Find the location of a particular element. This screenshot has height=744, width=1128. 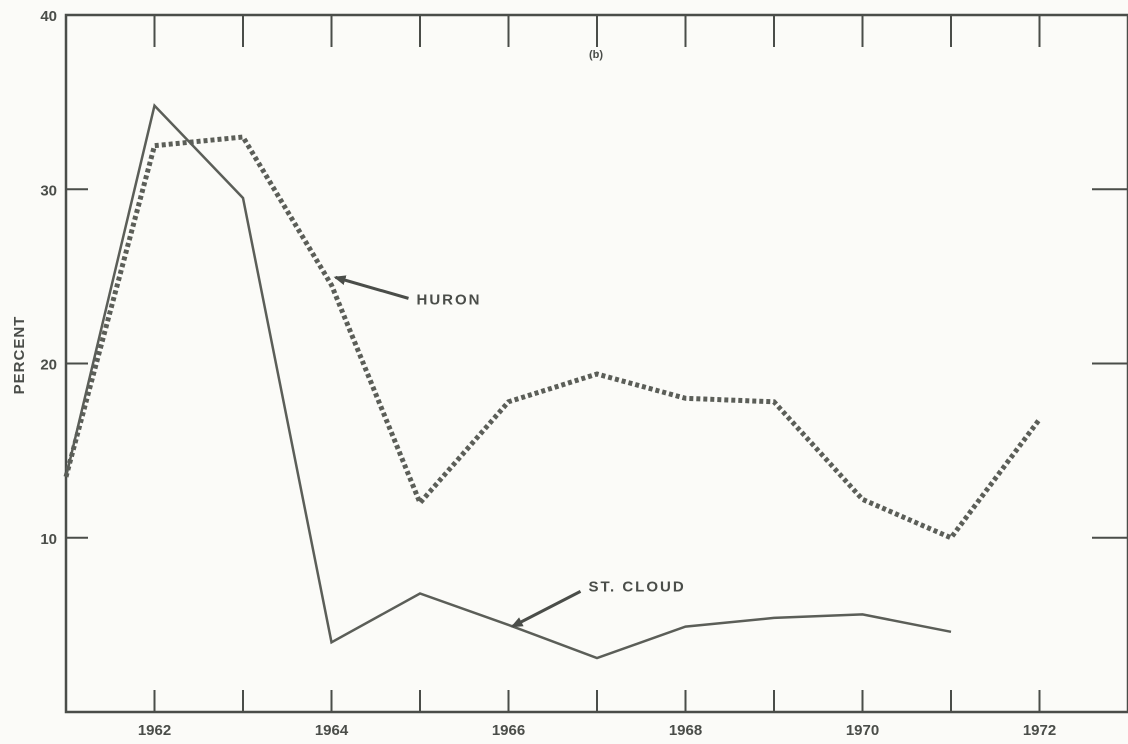

y-tick-label: 20 is located at coordinates (48, 365).